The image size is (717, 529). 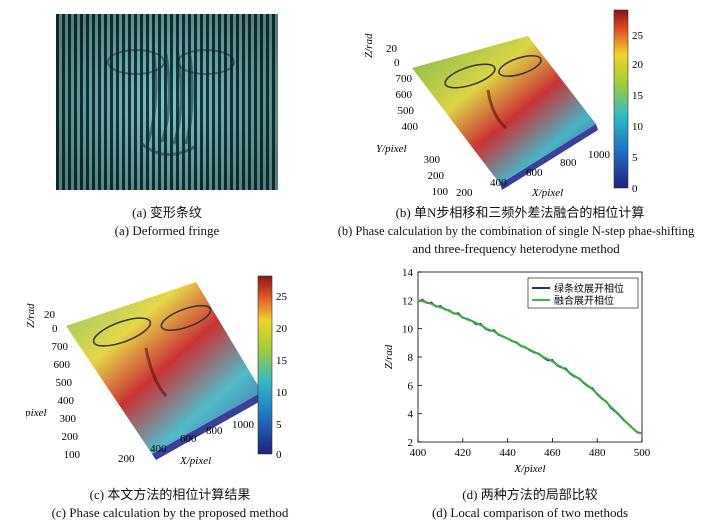 What do you see at coordinates (436, 176) in the screenshot?
I see `y-tick-b: 200` at bounding box center [436, 176].